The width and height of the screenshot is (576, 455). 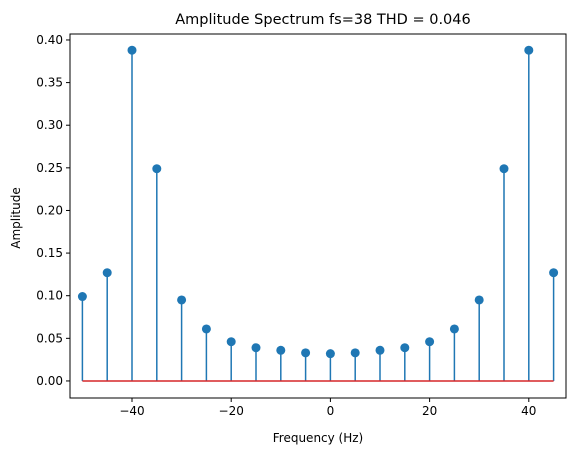 I want to click on y-tick-label: 0.15, so click(x=49, y=253).